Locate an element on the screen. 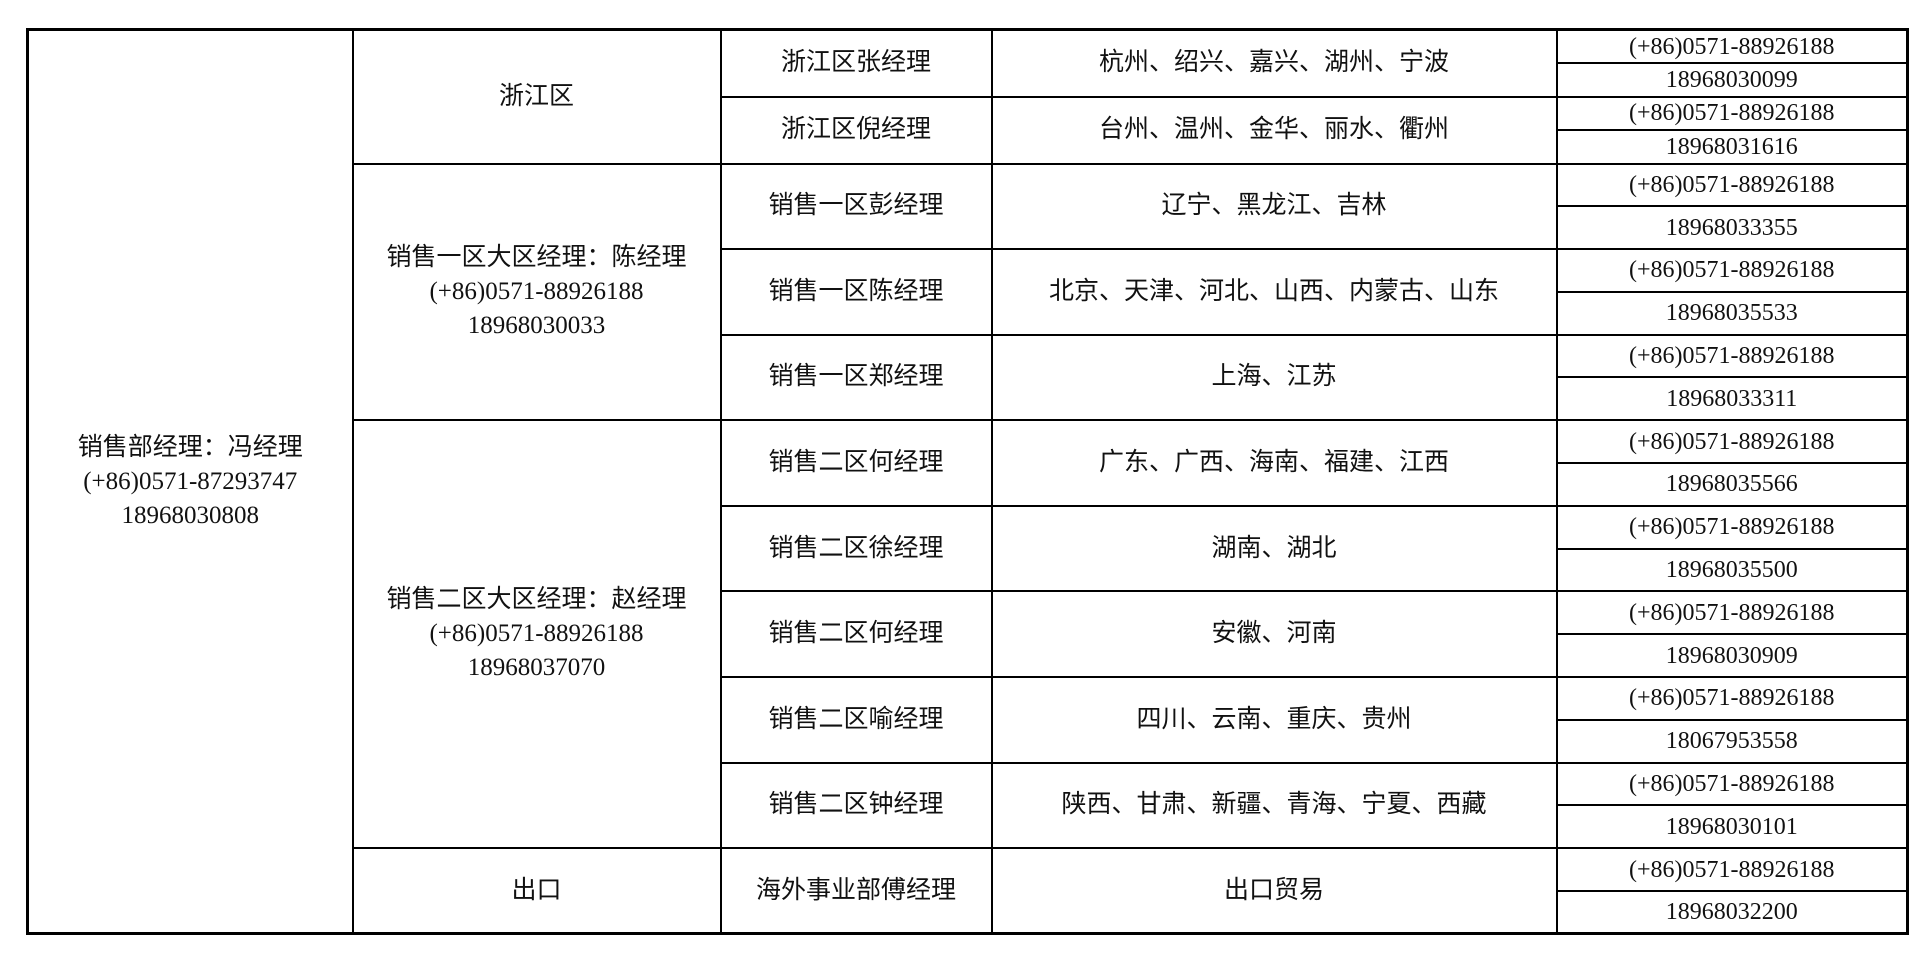 The image size is (1920, 961). table-row: 18968035533 is located at coordinates (968, 313).